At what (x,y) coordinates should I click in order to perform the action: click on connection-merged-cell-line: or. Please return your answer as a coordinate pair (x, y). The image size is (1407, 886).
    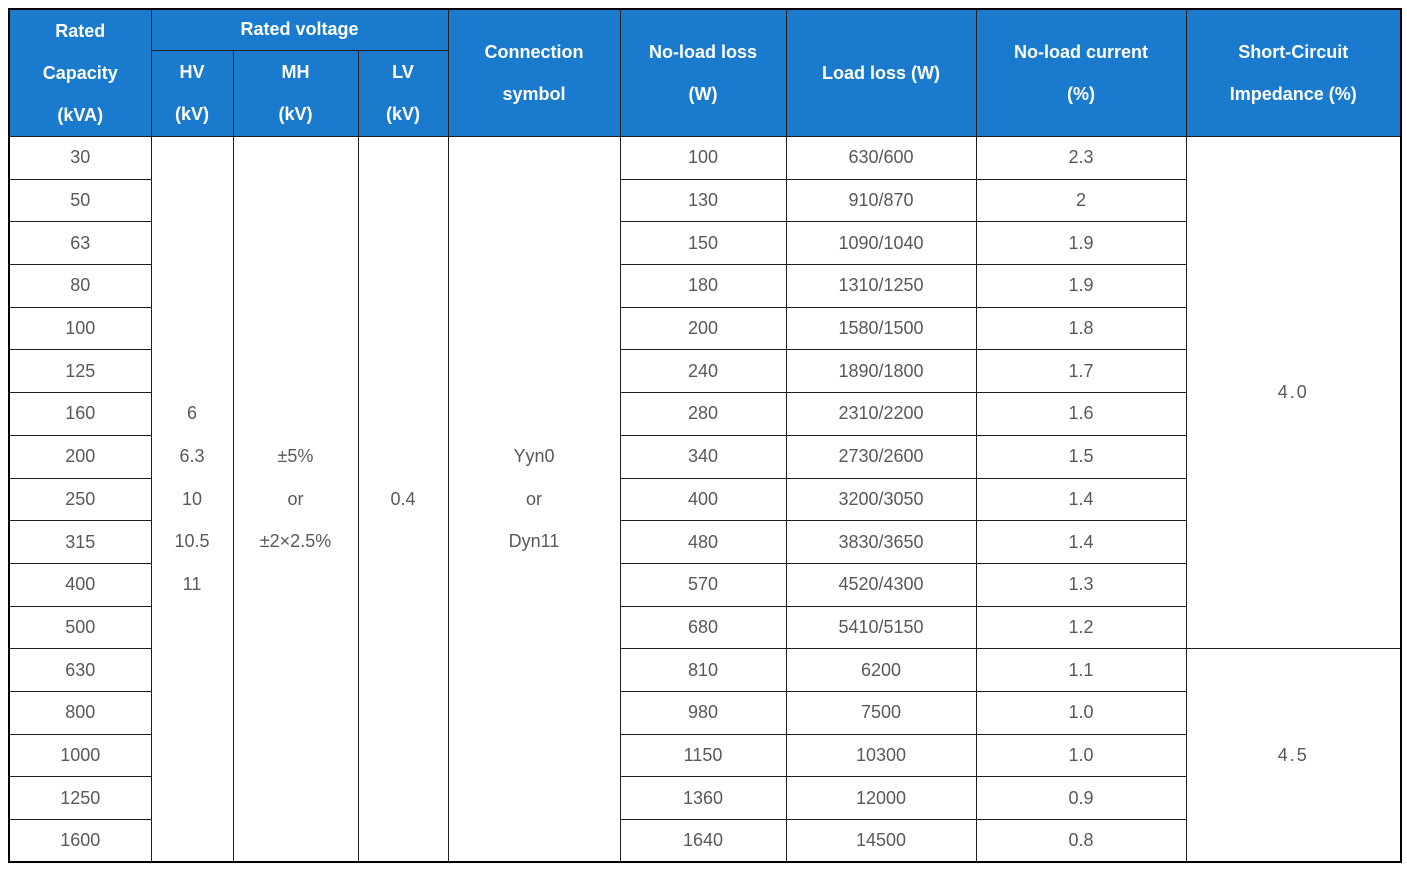
    Looking at the image, I should click on (534, 498).